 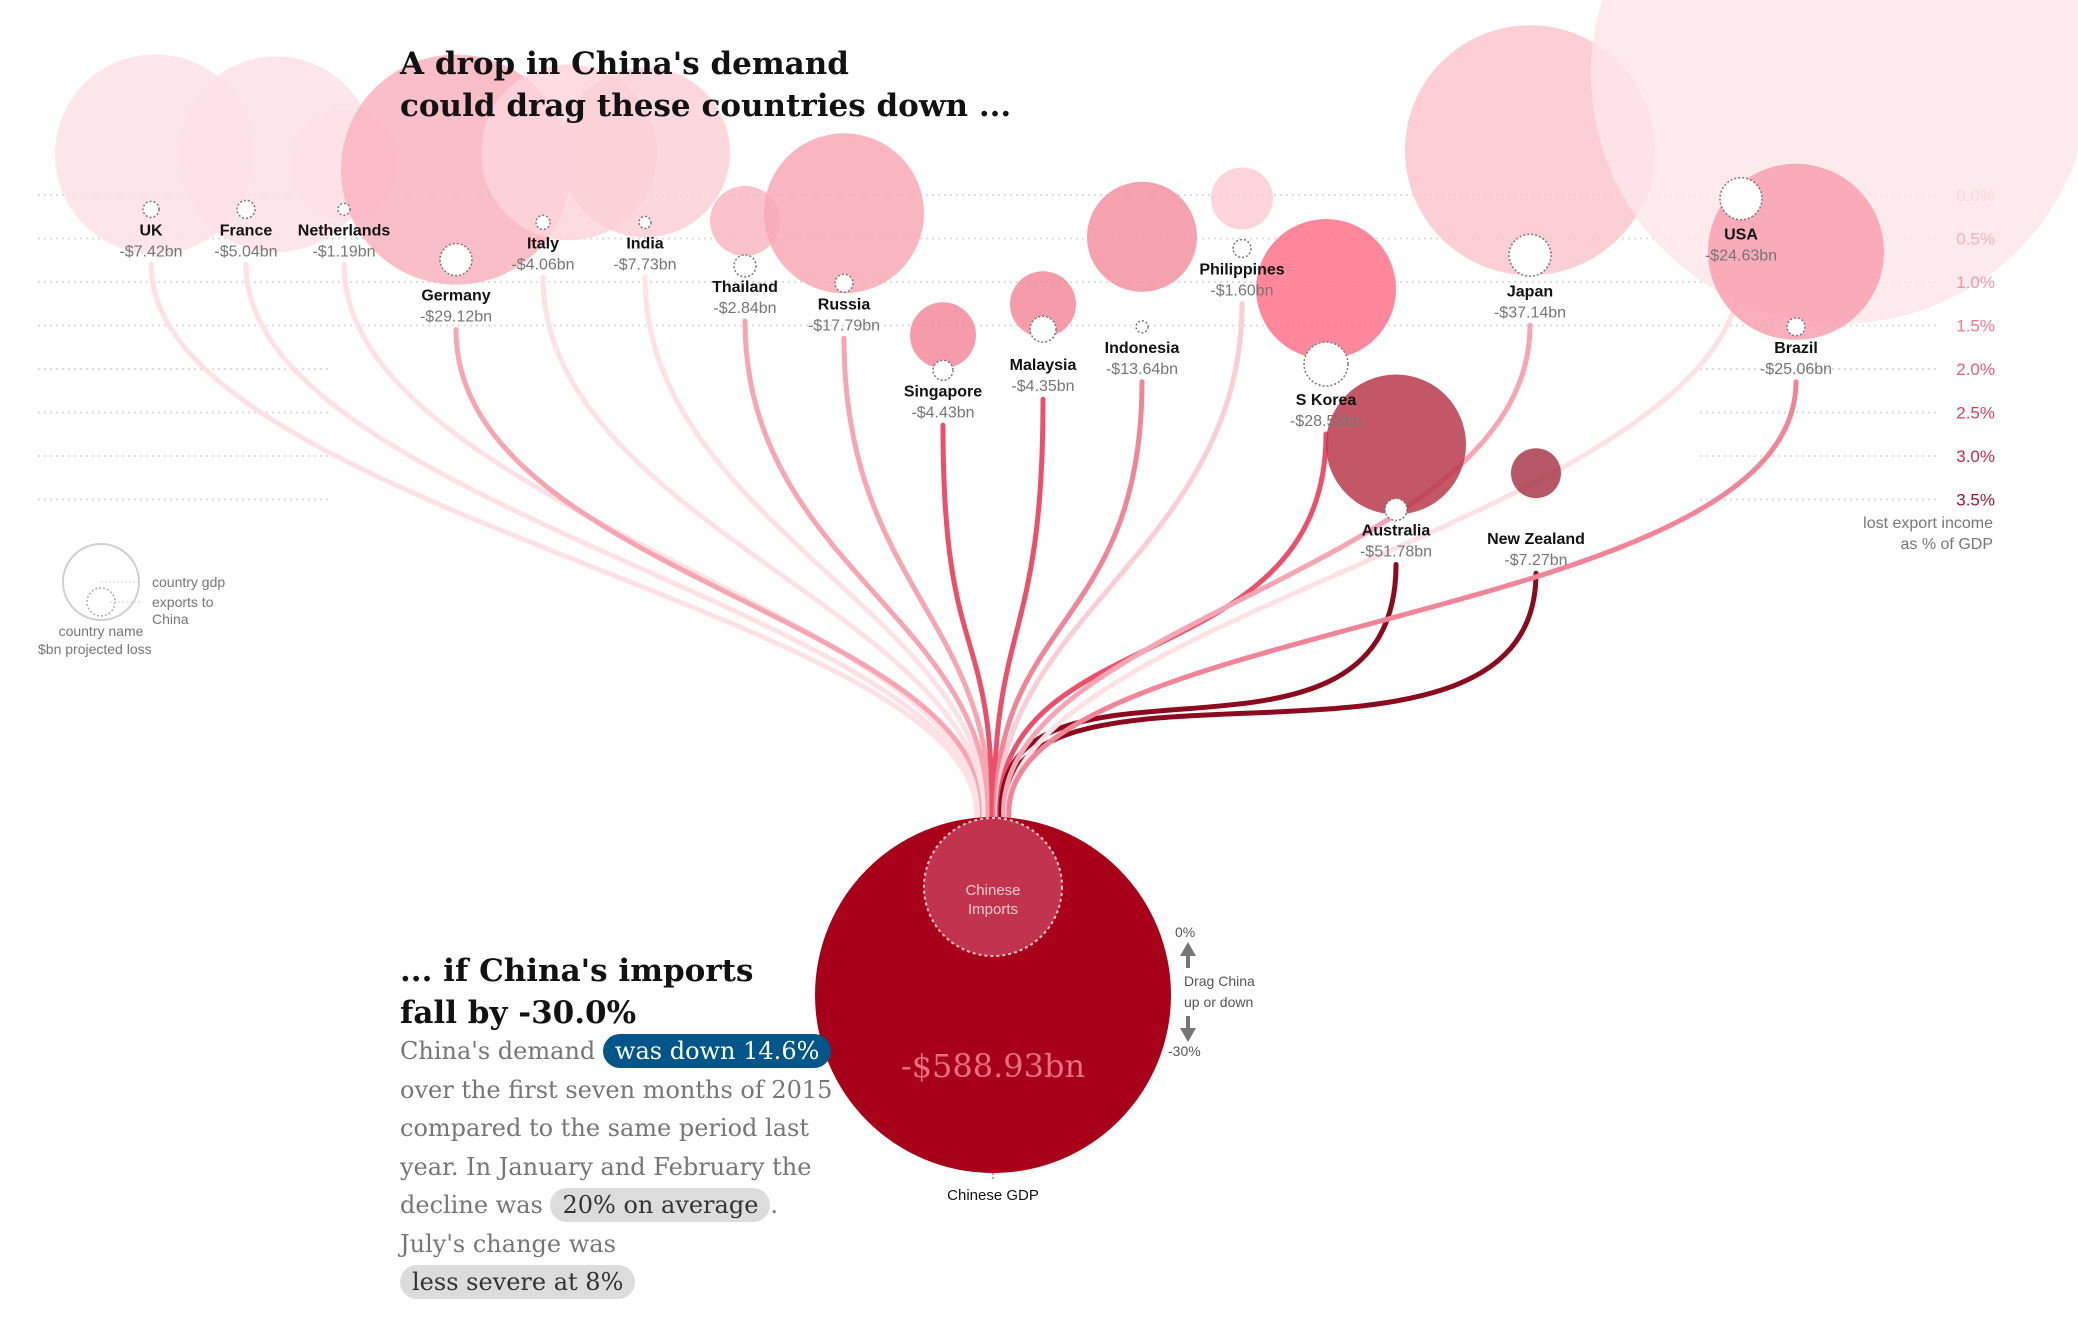 What do you see at coordinates (508, 1243) in the screenshot?
I see `para-text-4: July's change was` at bounding box center [508, 1243].